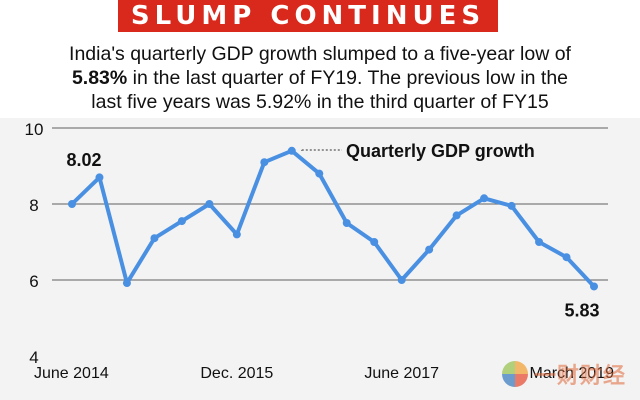 The height and width of the screenshot is (400, 640). Describe the element at coordinates (581, 310) in the screenshot. I see `data-label: 5.83` at that location.